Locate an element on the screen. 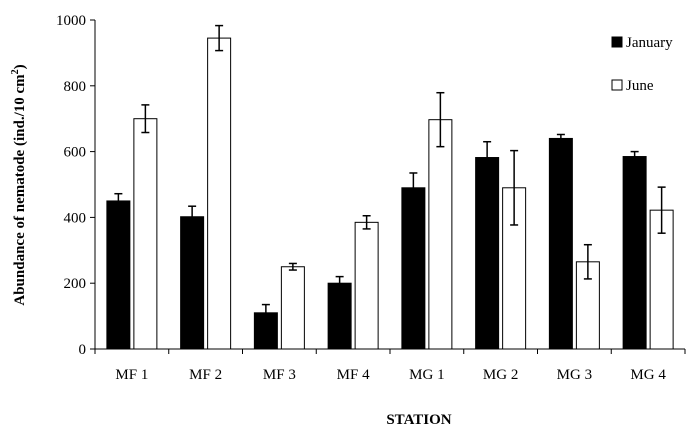 The image size is (690, 433). y-axis-title-end: ) is located at coordinates (20, 66).